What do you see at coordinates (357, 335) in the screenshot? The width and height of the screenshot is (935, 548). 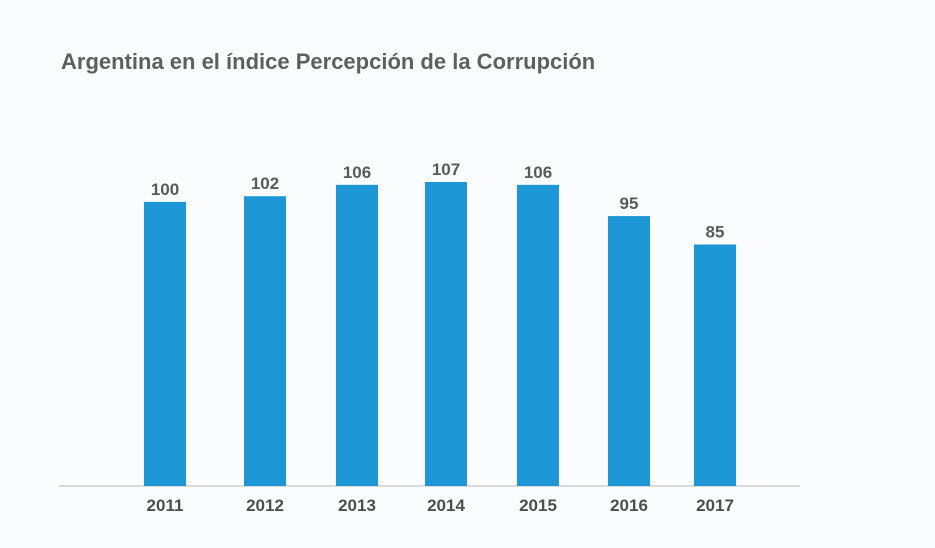 I see `bar-2013` at bounding box center [357, 335].